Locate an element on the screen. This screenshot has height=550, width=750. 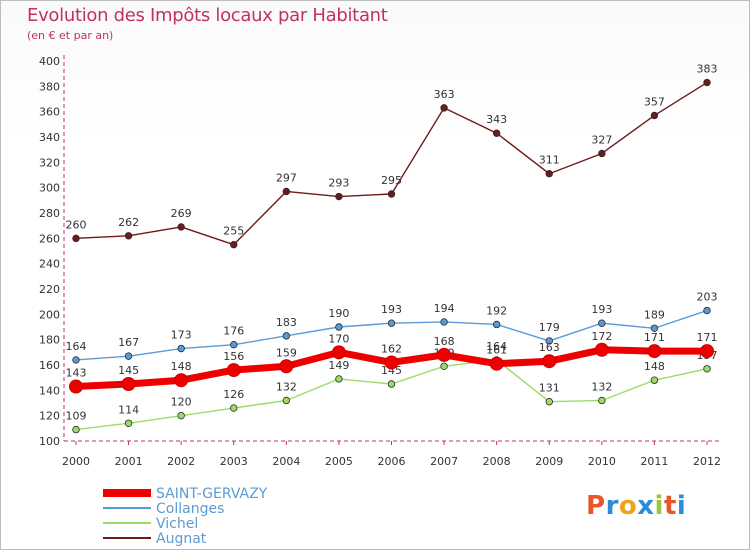
x-tick-label: 2012 is located at coordinates (707, 461).